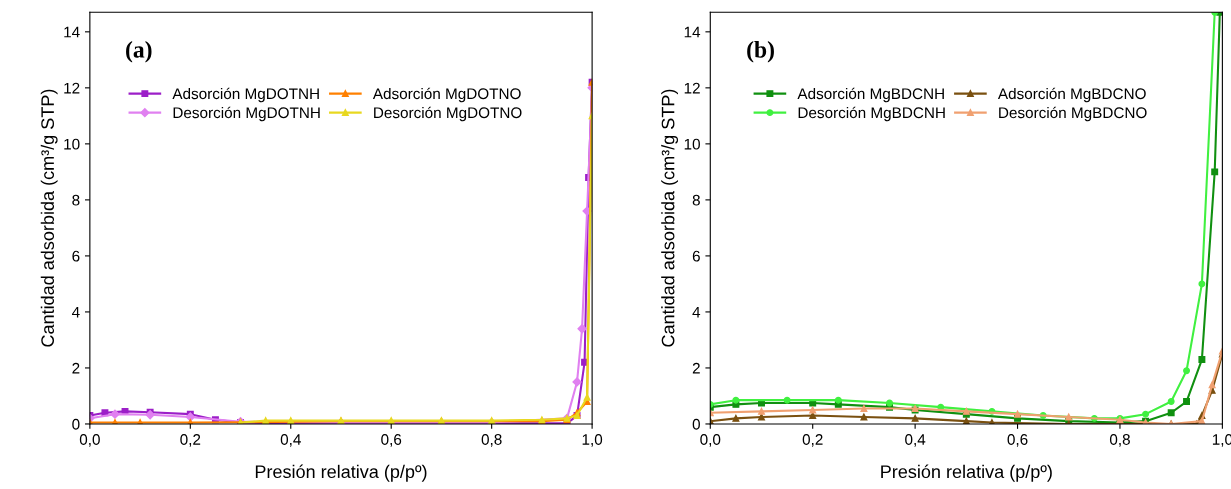 This screenshot has height=489, width=1231. Describe the element at coordinates (246, 114) in the screenshot. I see `legend-label: Desorción MgDOTNH` at that location.